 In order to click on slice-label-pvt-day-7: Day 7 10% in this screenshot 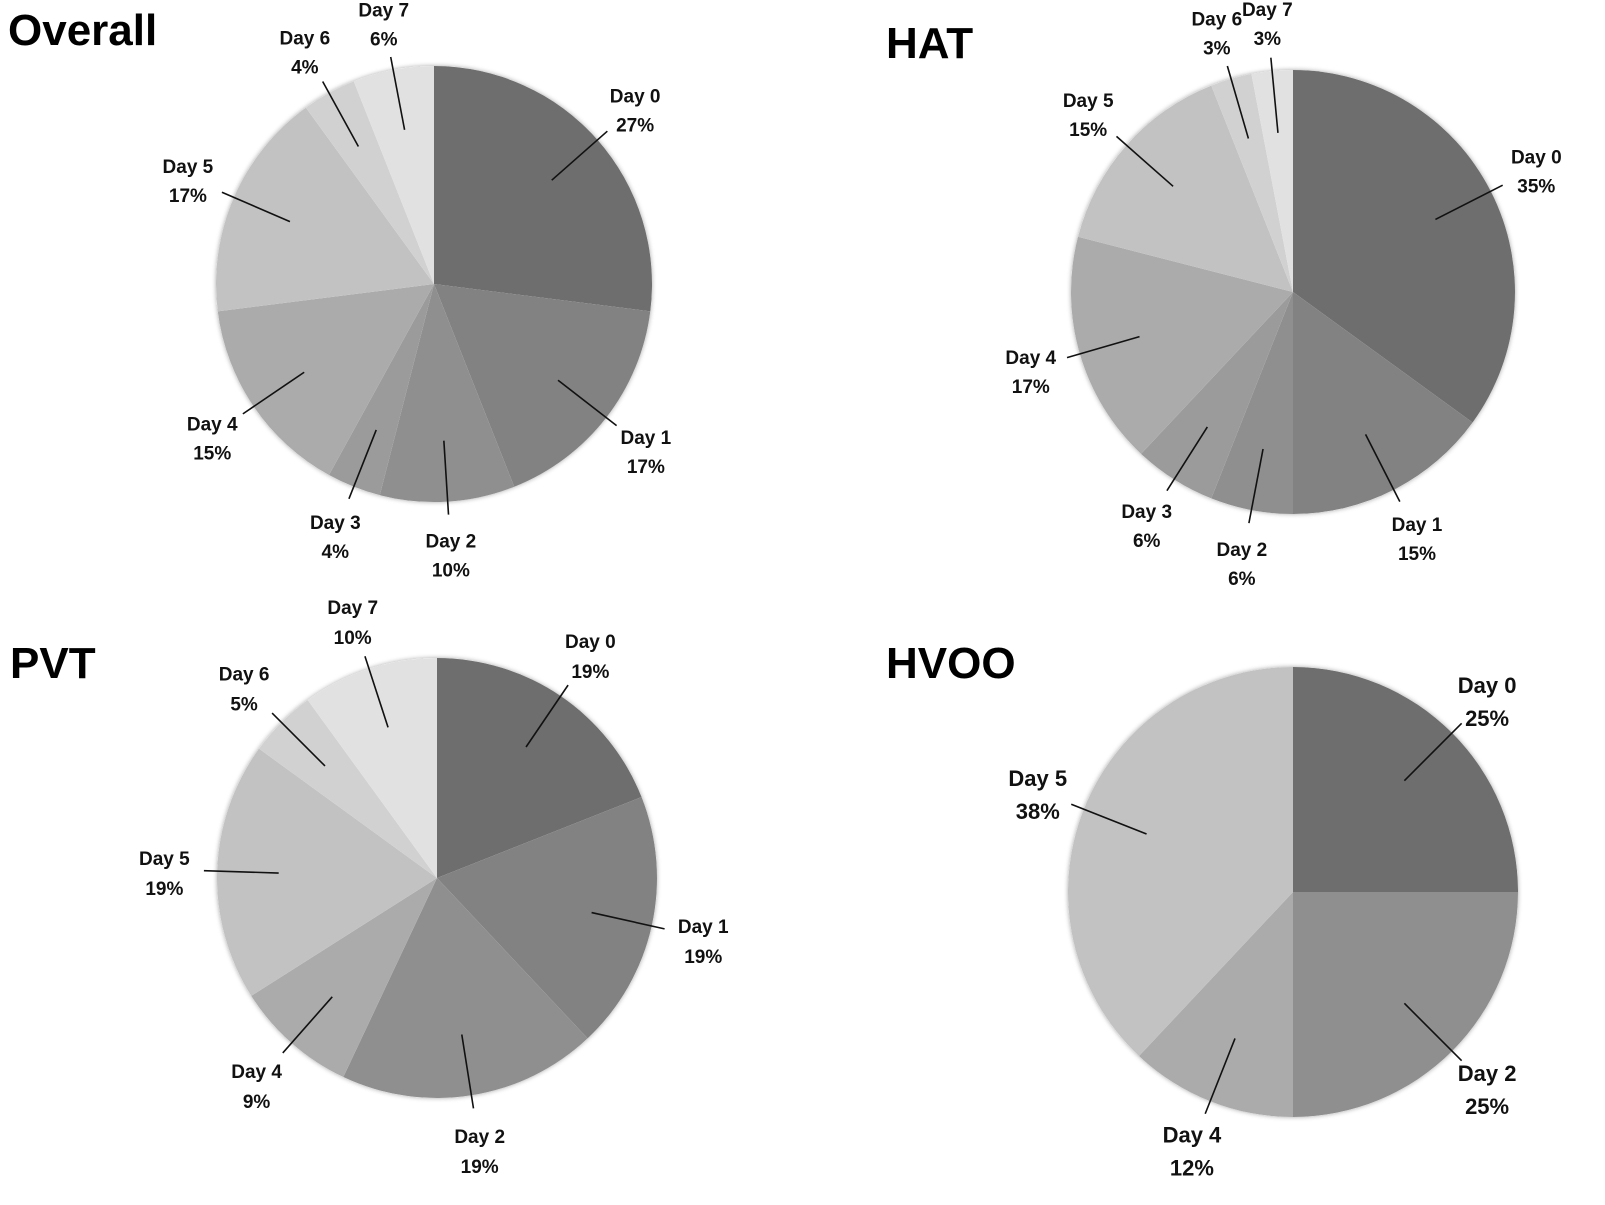, I will do `click(352, 623)`.